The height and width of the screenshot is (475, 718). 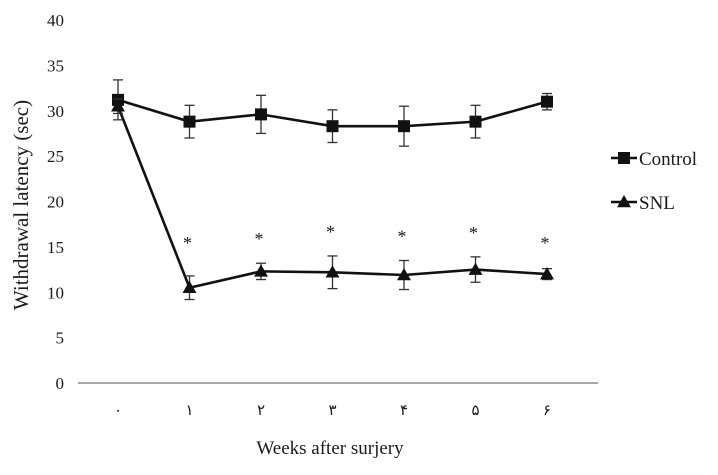 I want to click on x-tick-label: ۳, so click(x=332, y=411).